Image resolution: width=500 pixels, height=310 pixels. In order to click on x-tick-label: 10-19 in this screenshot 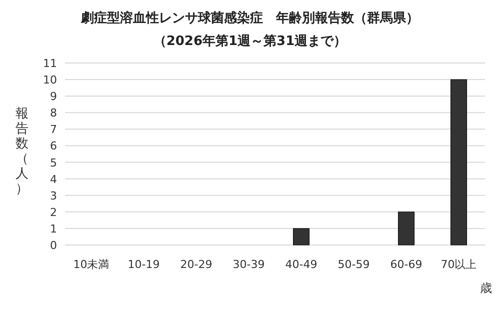, I will do `click(144, 264)`.